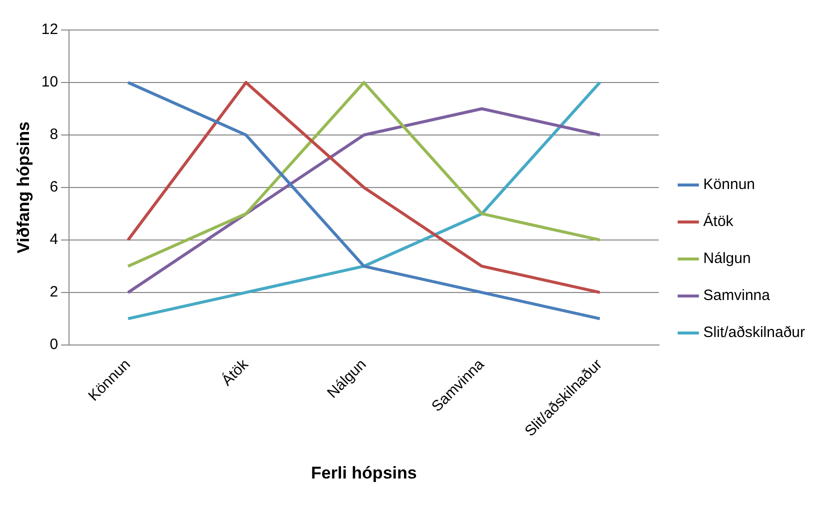  What do you see at coordinates (754, 333) in the screenshot?
I see `legend-label: Slit/aðskilnaður` at bounding box center [754, 333].